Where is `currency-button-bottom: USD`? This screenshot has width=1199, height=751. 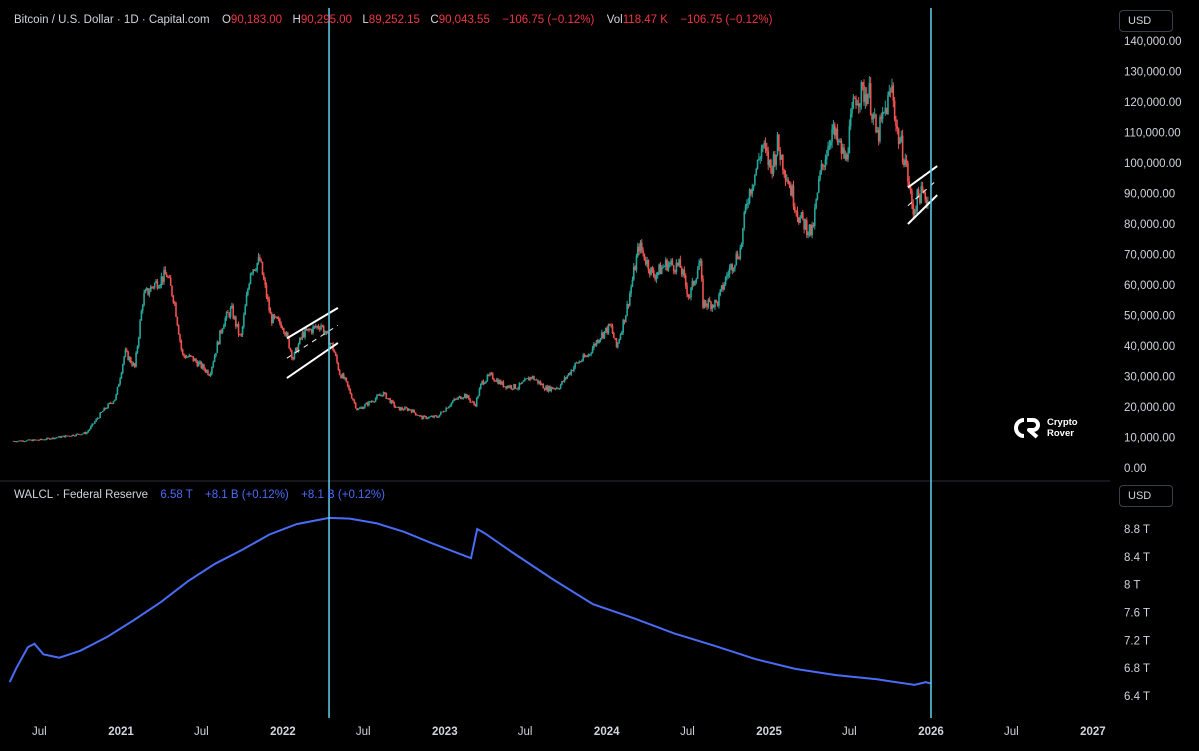
currency-button-bottom: USD is located at coordinates (1146, 496).